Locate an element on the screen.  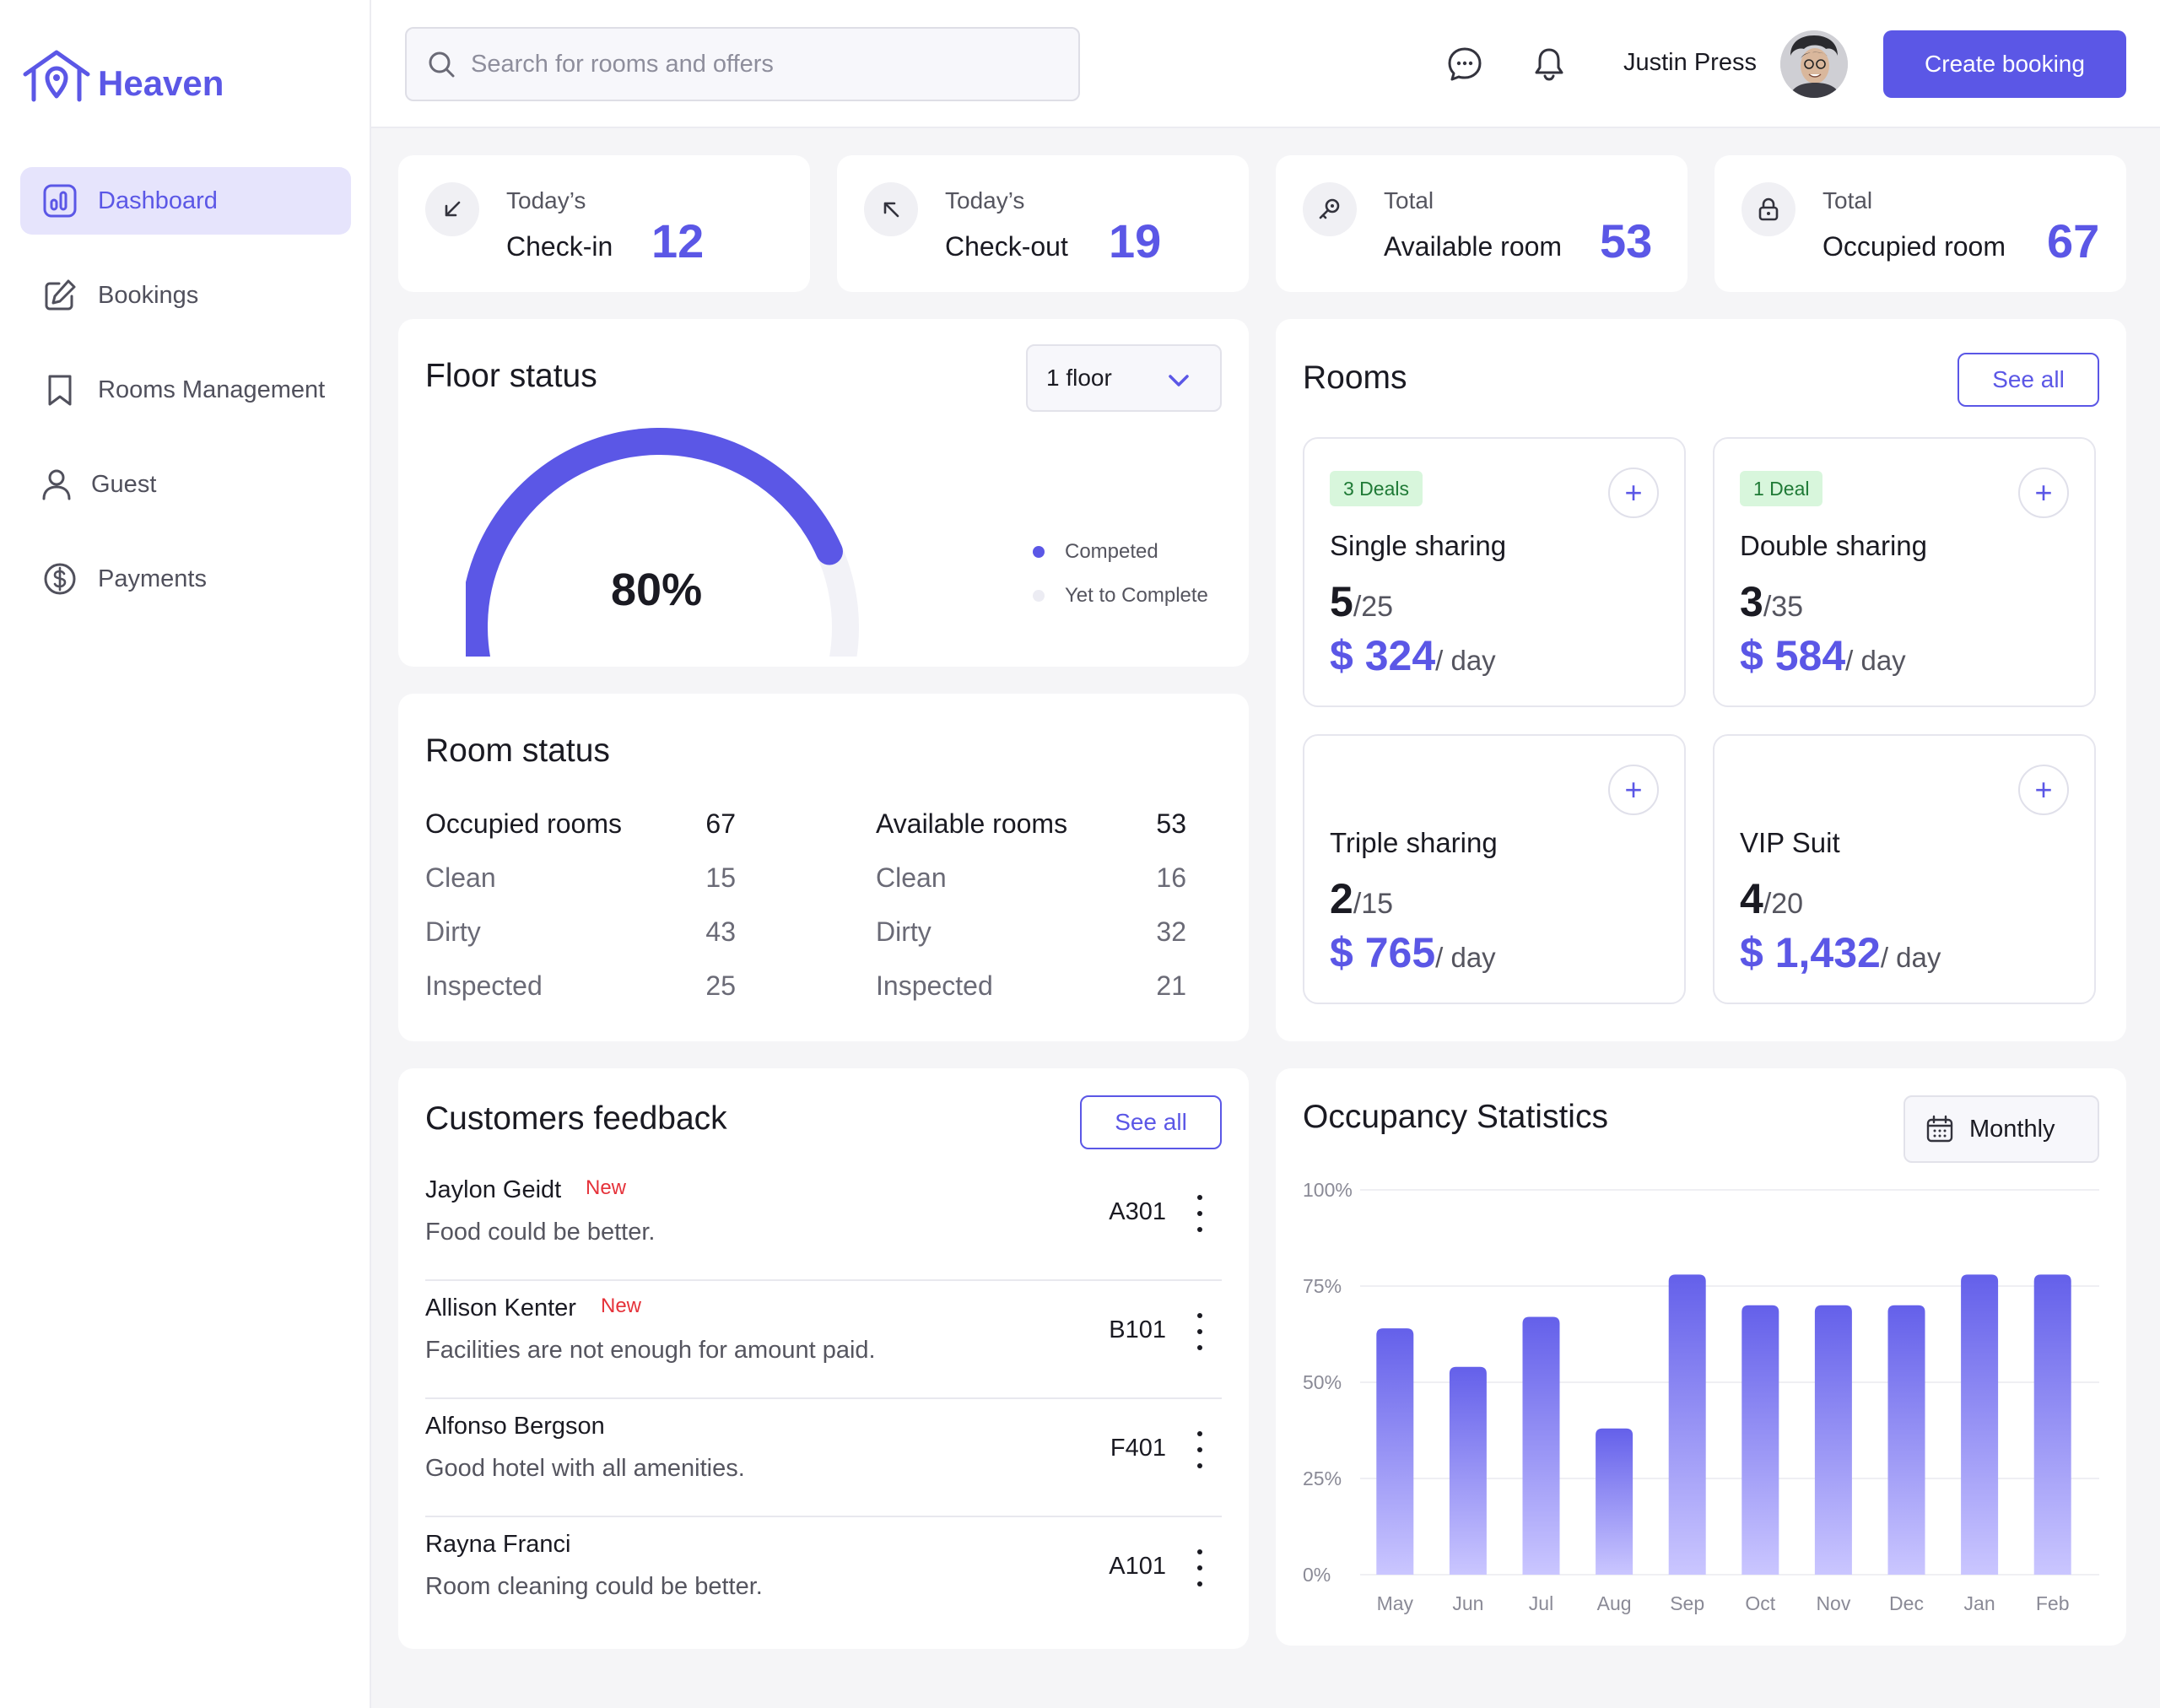
bar-sep is located at coordinates (1687, 1424).